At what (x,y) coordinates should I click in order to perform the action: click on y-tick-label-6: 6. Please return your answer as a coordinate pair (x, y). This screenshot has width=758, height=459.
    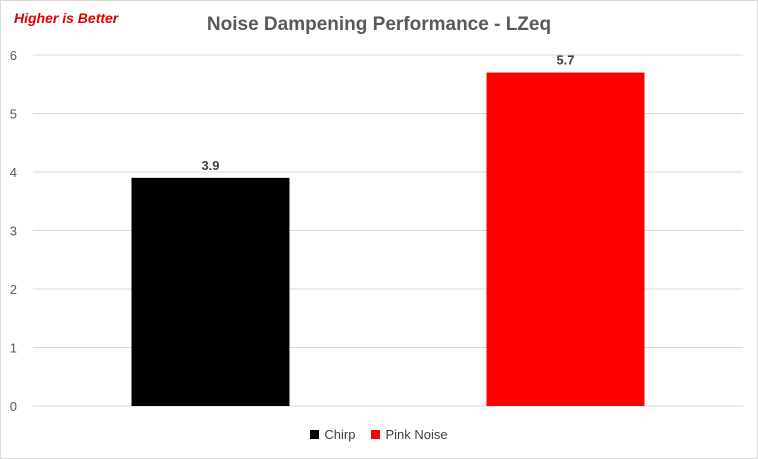
    Looking at the image, I should click on (13, 55).